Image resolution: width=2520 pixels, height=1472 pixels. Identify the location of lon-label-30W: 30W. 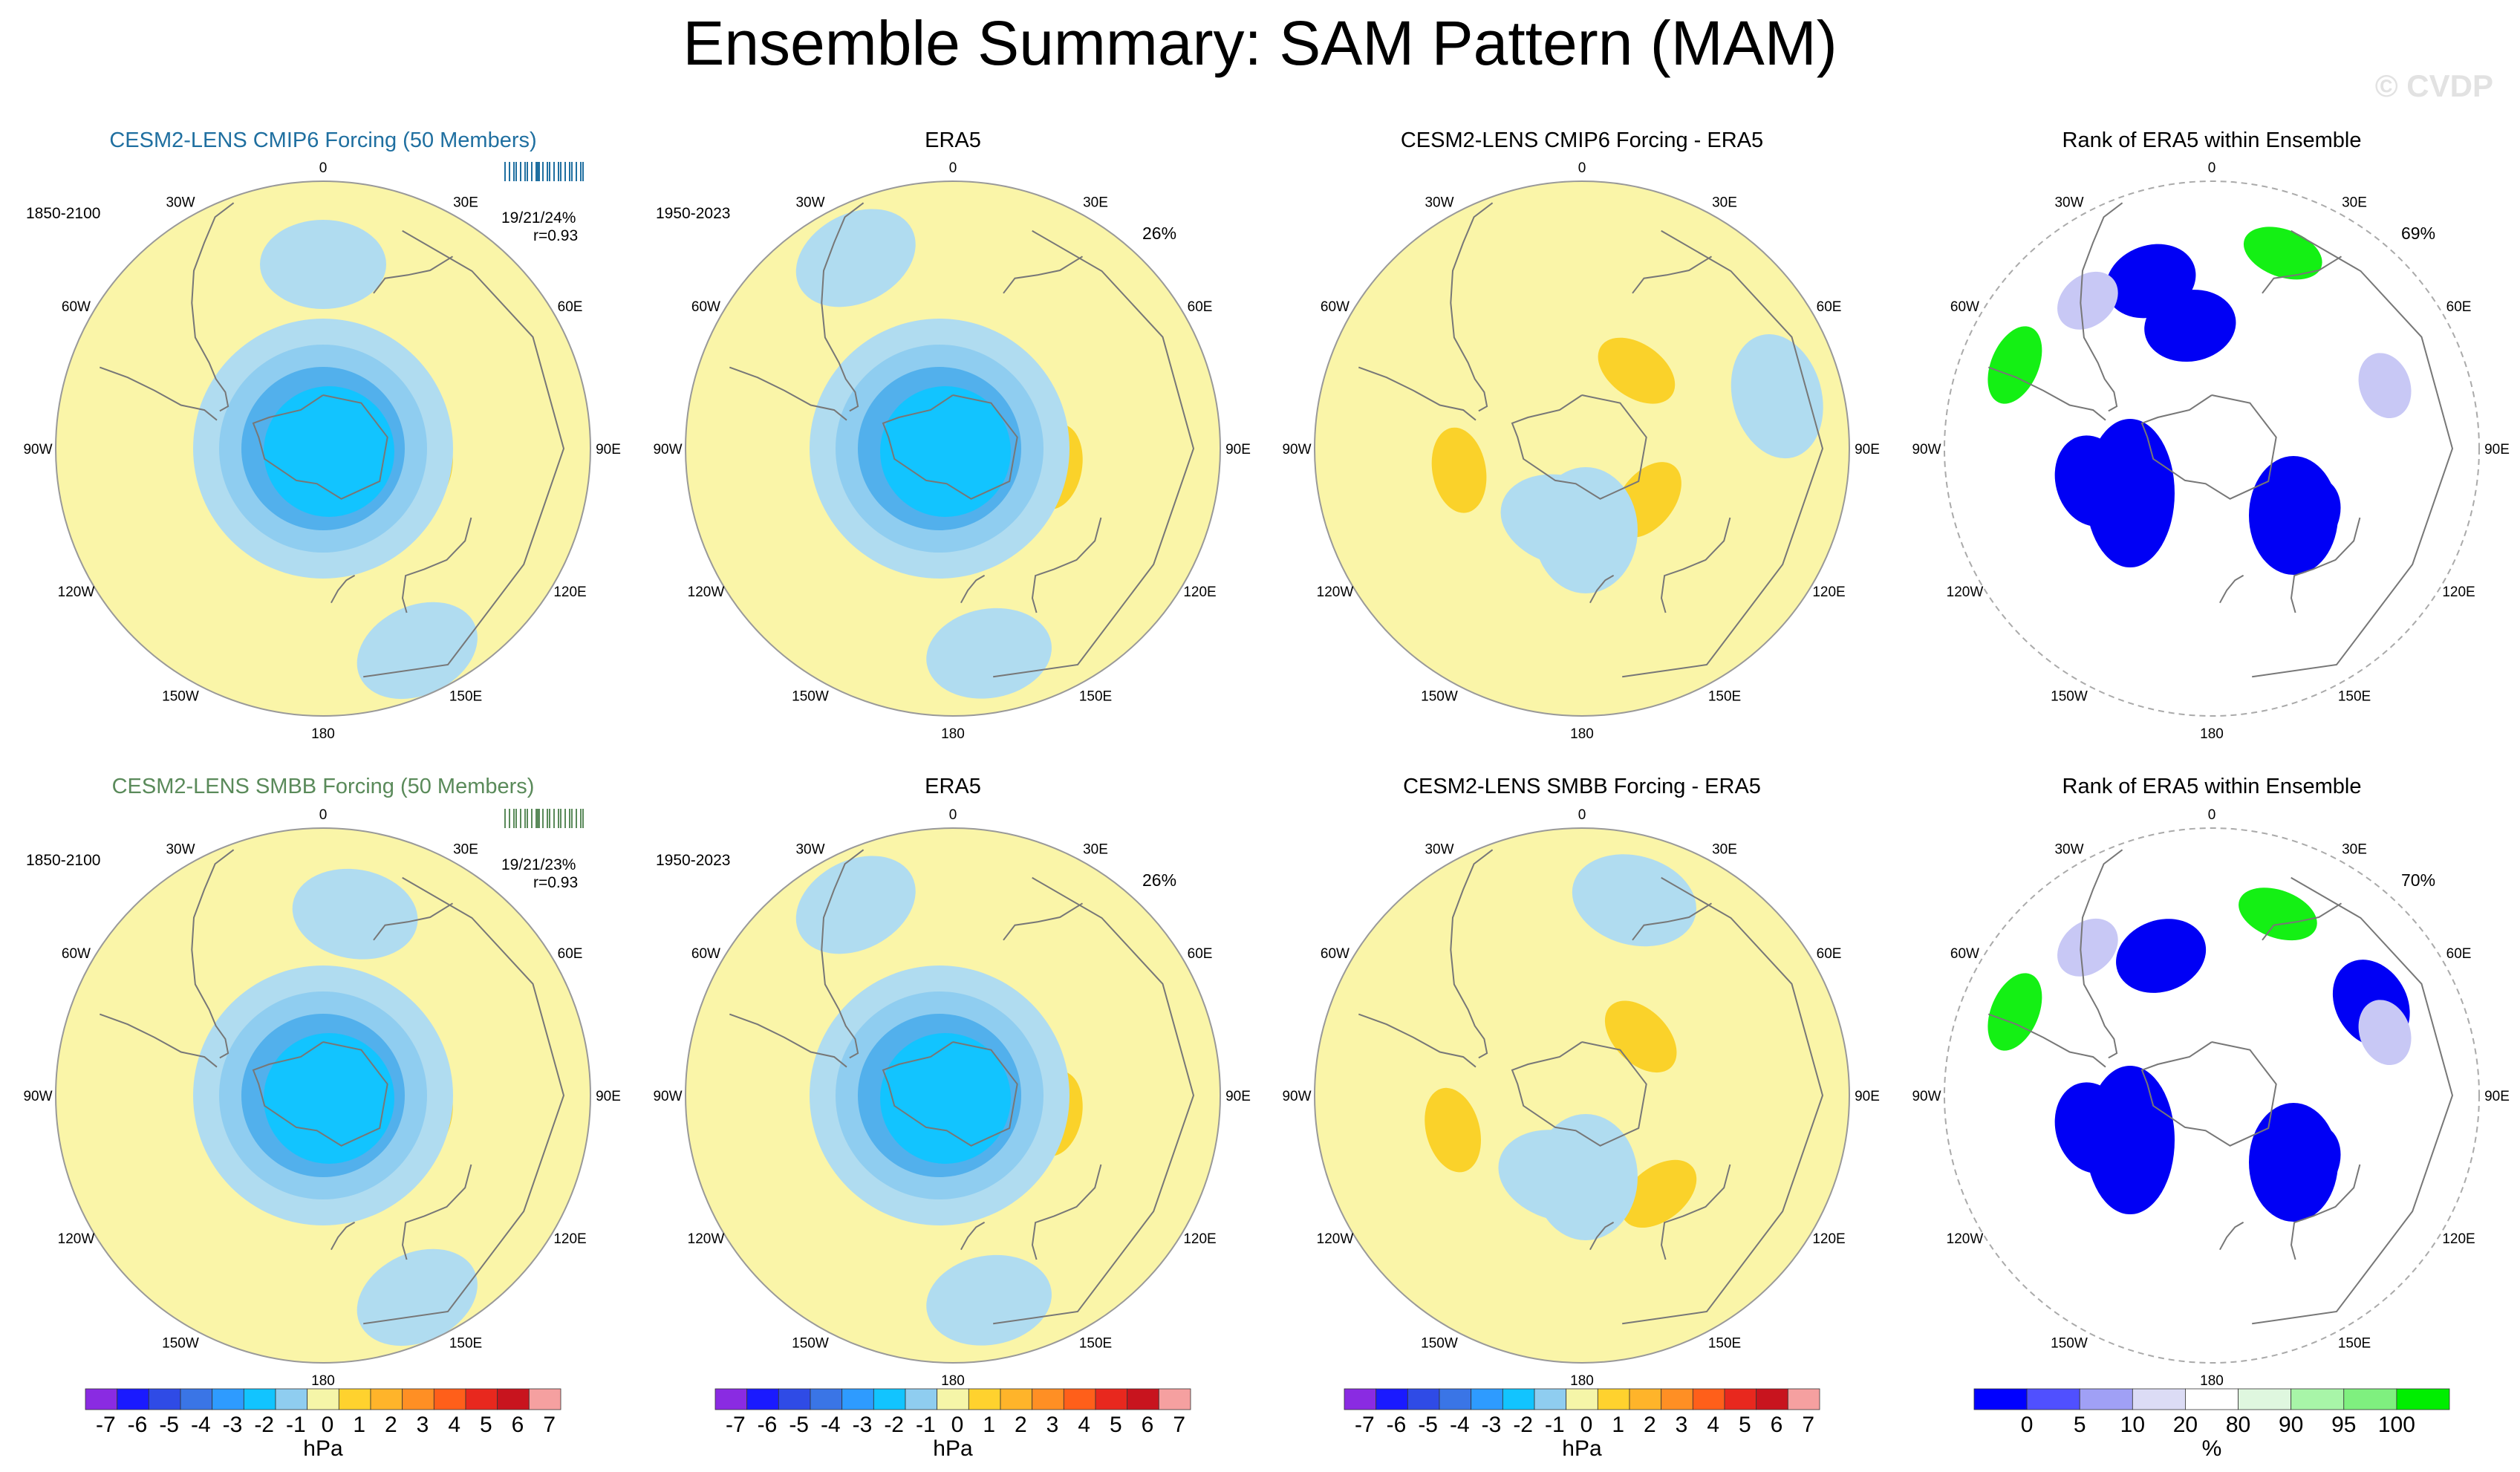
(1439, 202).